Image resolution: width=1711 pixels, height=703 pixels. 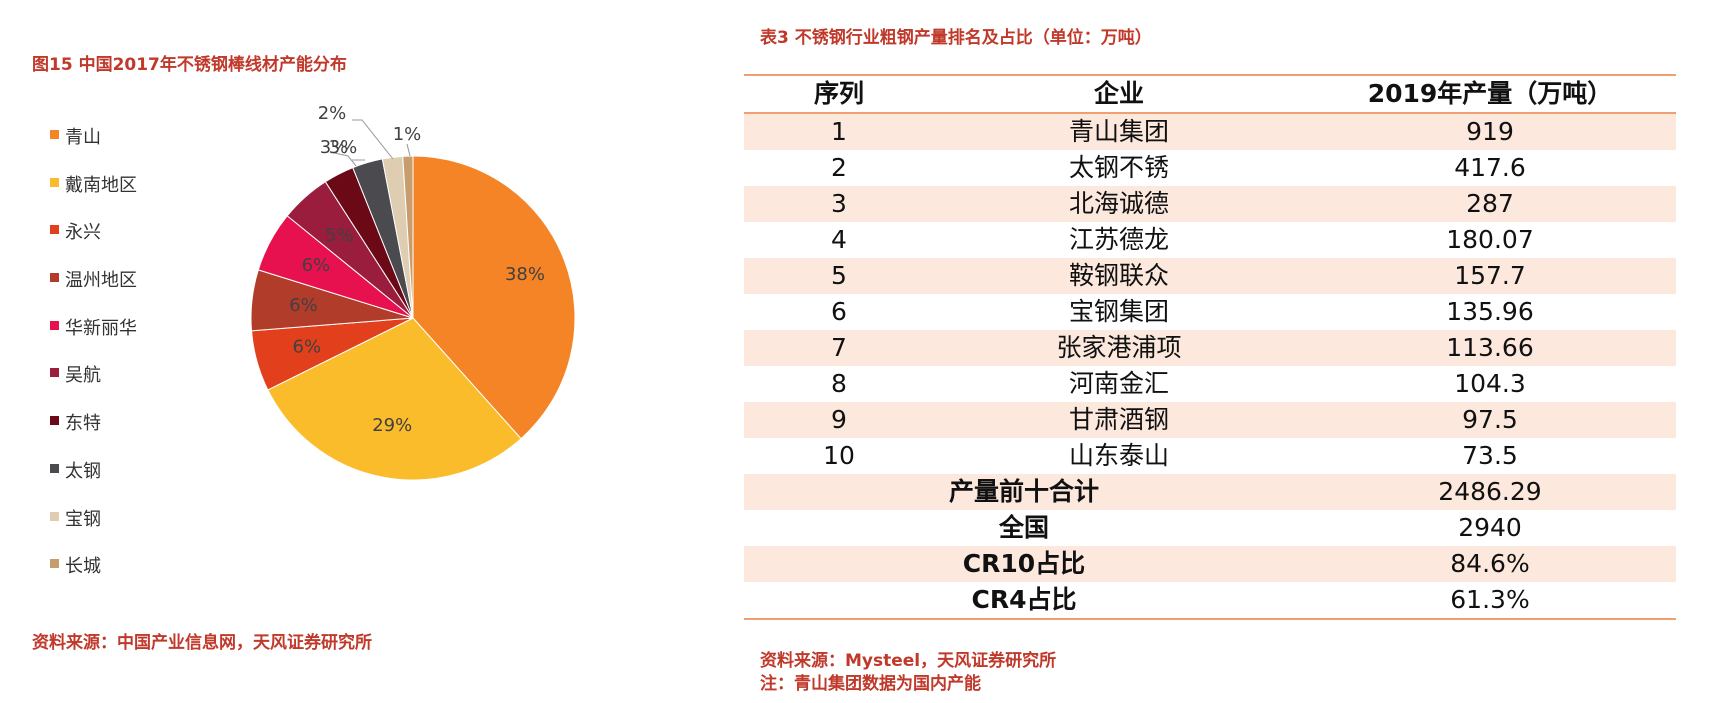 I want to click on legend-item: 东特, so click(x=93, y=433).